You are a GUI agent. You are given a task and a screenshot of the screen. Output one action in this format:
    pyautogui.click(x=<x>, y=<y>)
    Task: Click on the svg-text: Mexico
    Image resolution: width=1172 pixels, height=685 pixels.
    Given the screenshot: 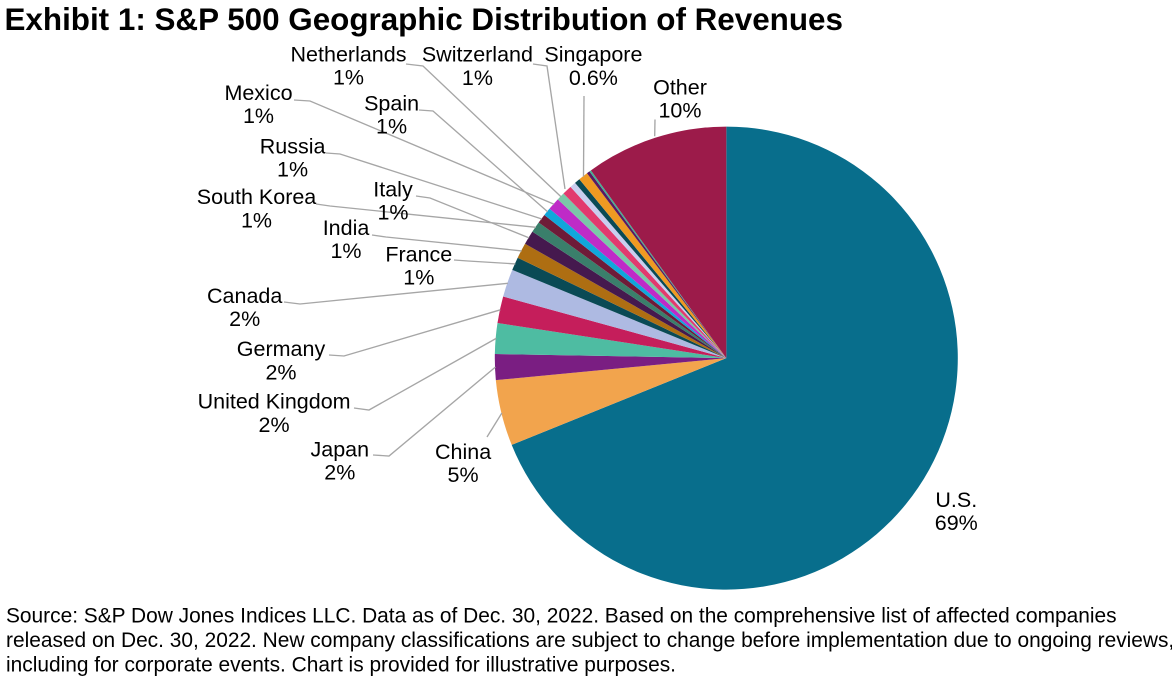 What is the action you would take?
    pyautogui.click(x=258, y=93)
    